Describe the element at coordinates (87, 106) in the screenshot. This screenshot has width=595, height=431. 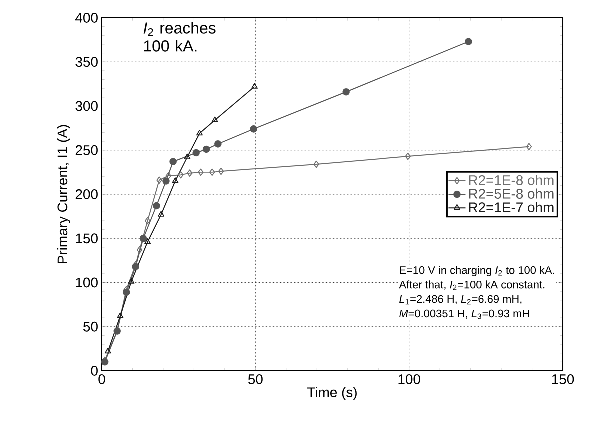
I see `y-tick-label: 300` at that location.